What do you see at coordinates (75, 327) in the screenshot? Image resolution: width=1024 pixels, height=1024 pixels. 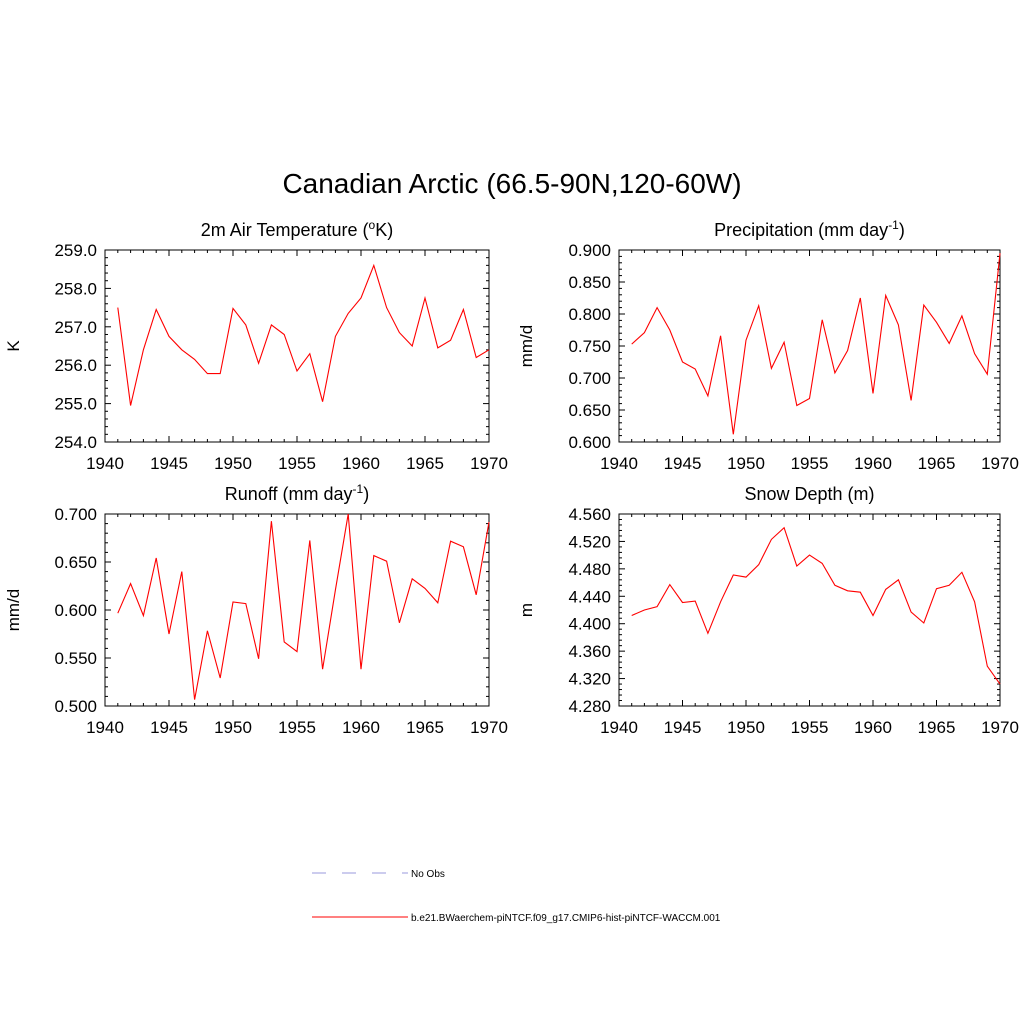 I see `y-tick-label: 257.0` at bounding box center [75, 327].